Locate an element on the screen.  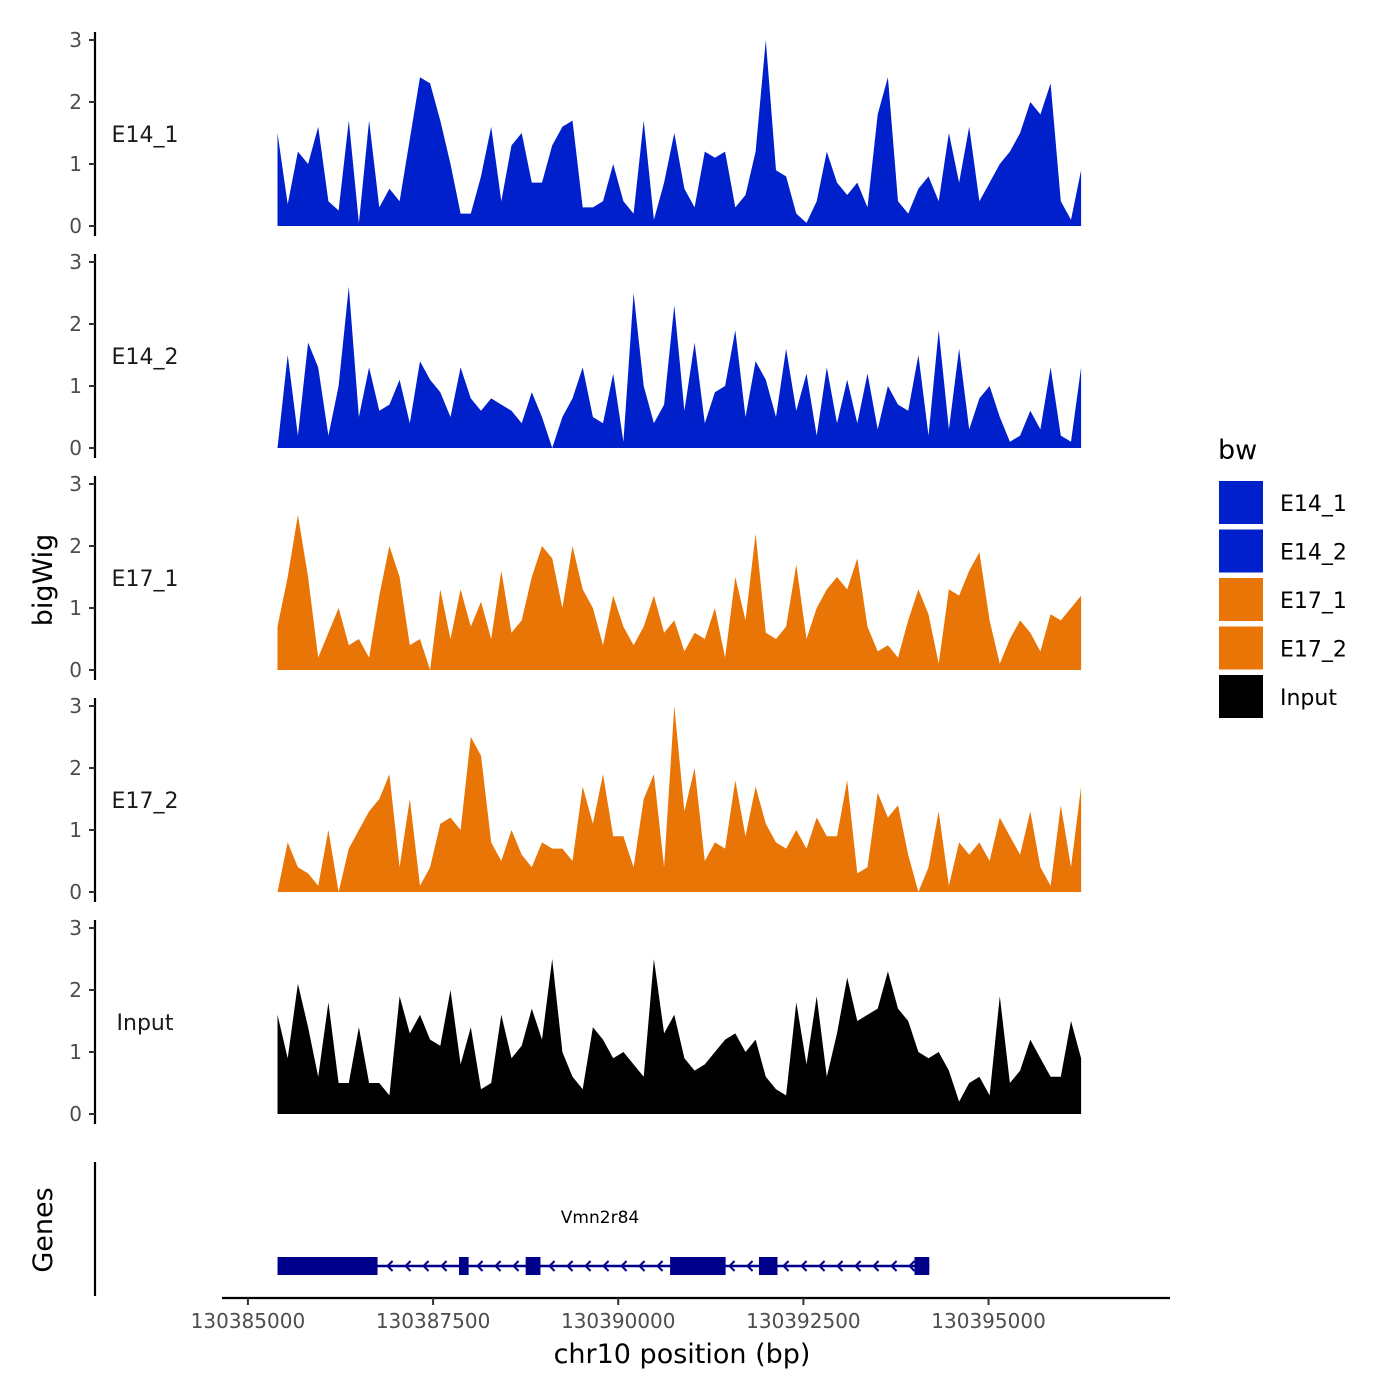
track-panel-e14_2: 0 1 2 3 E14_2 is located at coordinates (575, 355).